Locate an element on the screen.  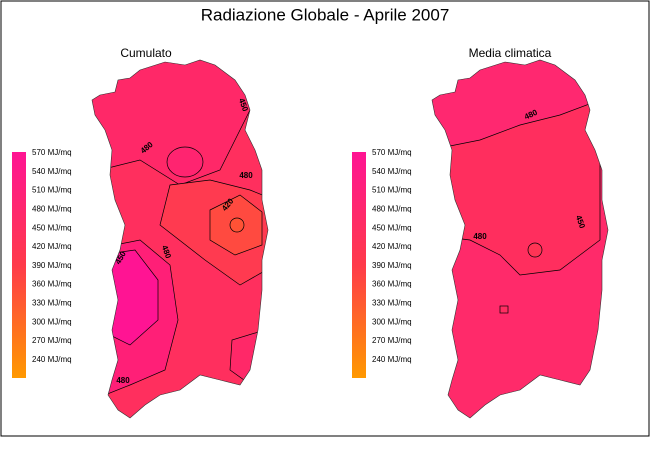
map-title: Cumulato is located at coordinates (146, 53).